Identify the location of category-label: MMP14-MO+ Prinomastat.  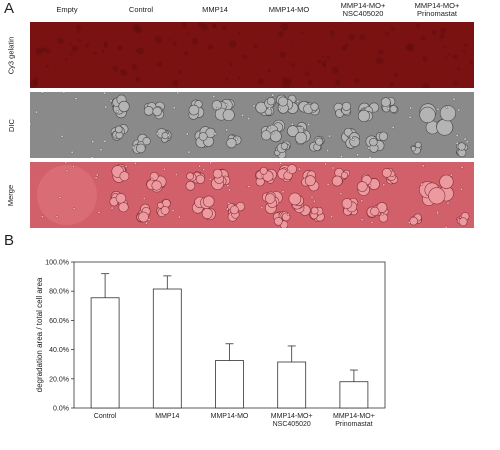
(354, 420).